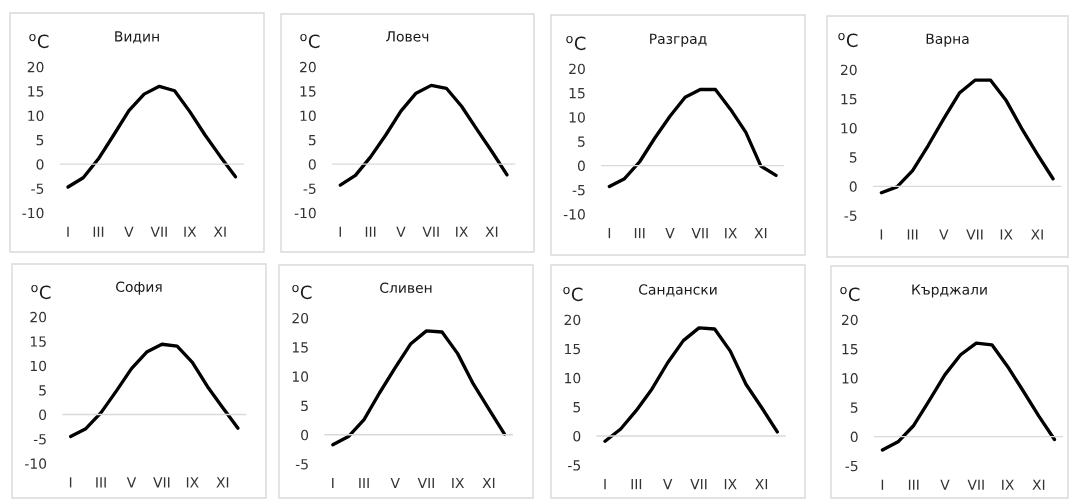 This screenshot has width=1070, height=499. I want to click on chart-title: Разград, so click(678, 40).